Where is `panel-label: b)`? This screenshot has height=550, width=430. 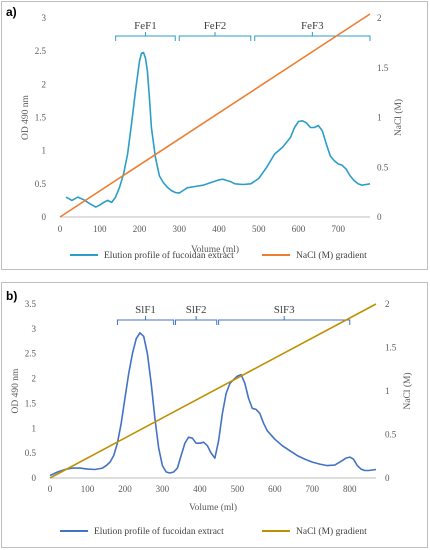
panel-label: b) is located at coordinates (11, 296).